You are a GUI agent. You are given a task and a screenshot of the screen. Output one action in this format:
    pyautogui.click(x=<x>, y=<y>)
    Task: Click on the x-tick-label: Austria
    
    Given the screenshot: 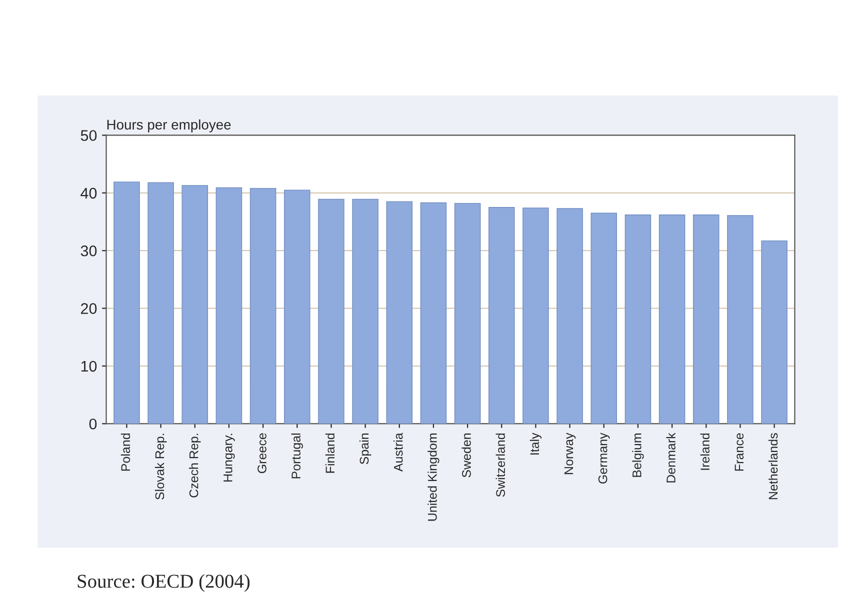 What is the action you would take?
    pyautogui.click(x=398, y=452)
    